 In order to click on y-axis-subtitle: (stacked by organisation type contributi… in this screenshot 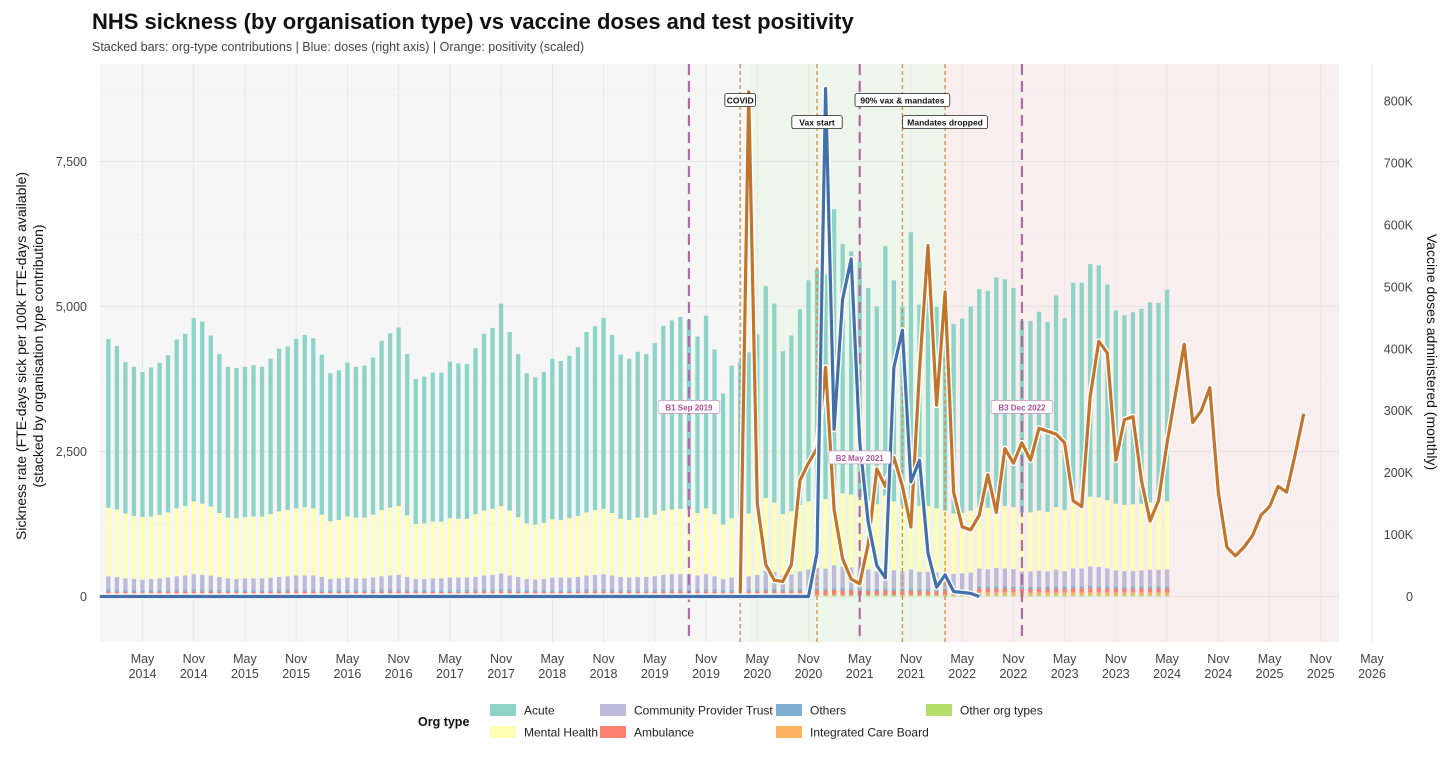, I will do `click(38, 355)`.